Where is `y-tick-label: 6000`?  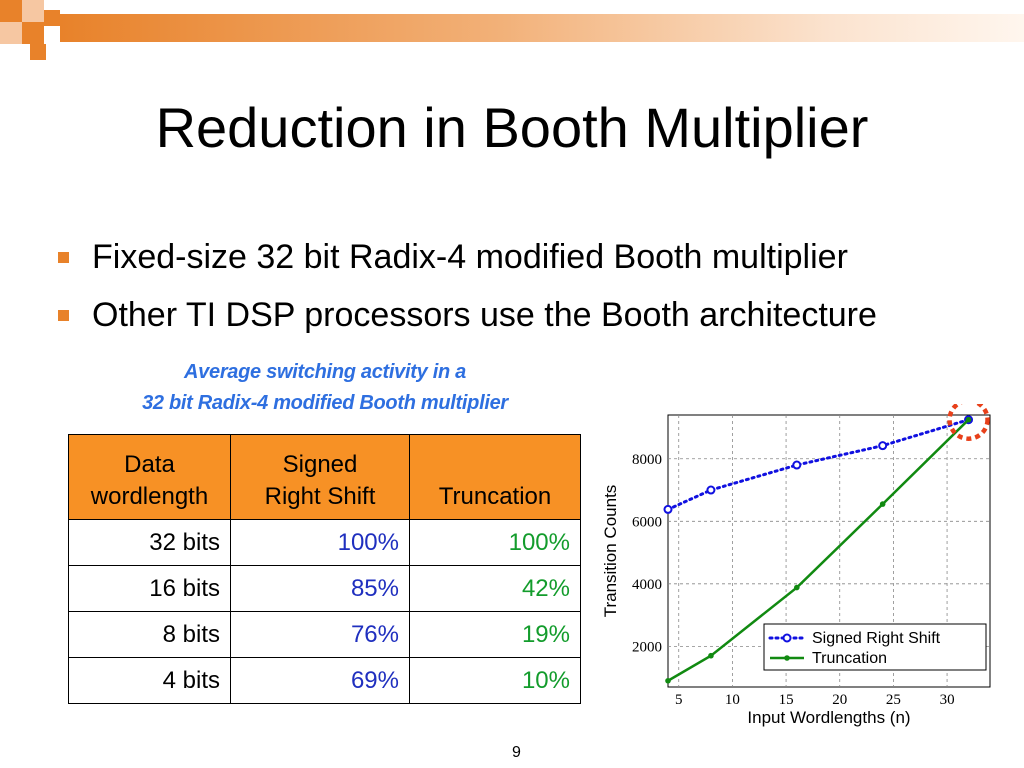 y-tick-label: 6000 is located at coordinates (647, 522).